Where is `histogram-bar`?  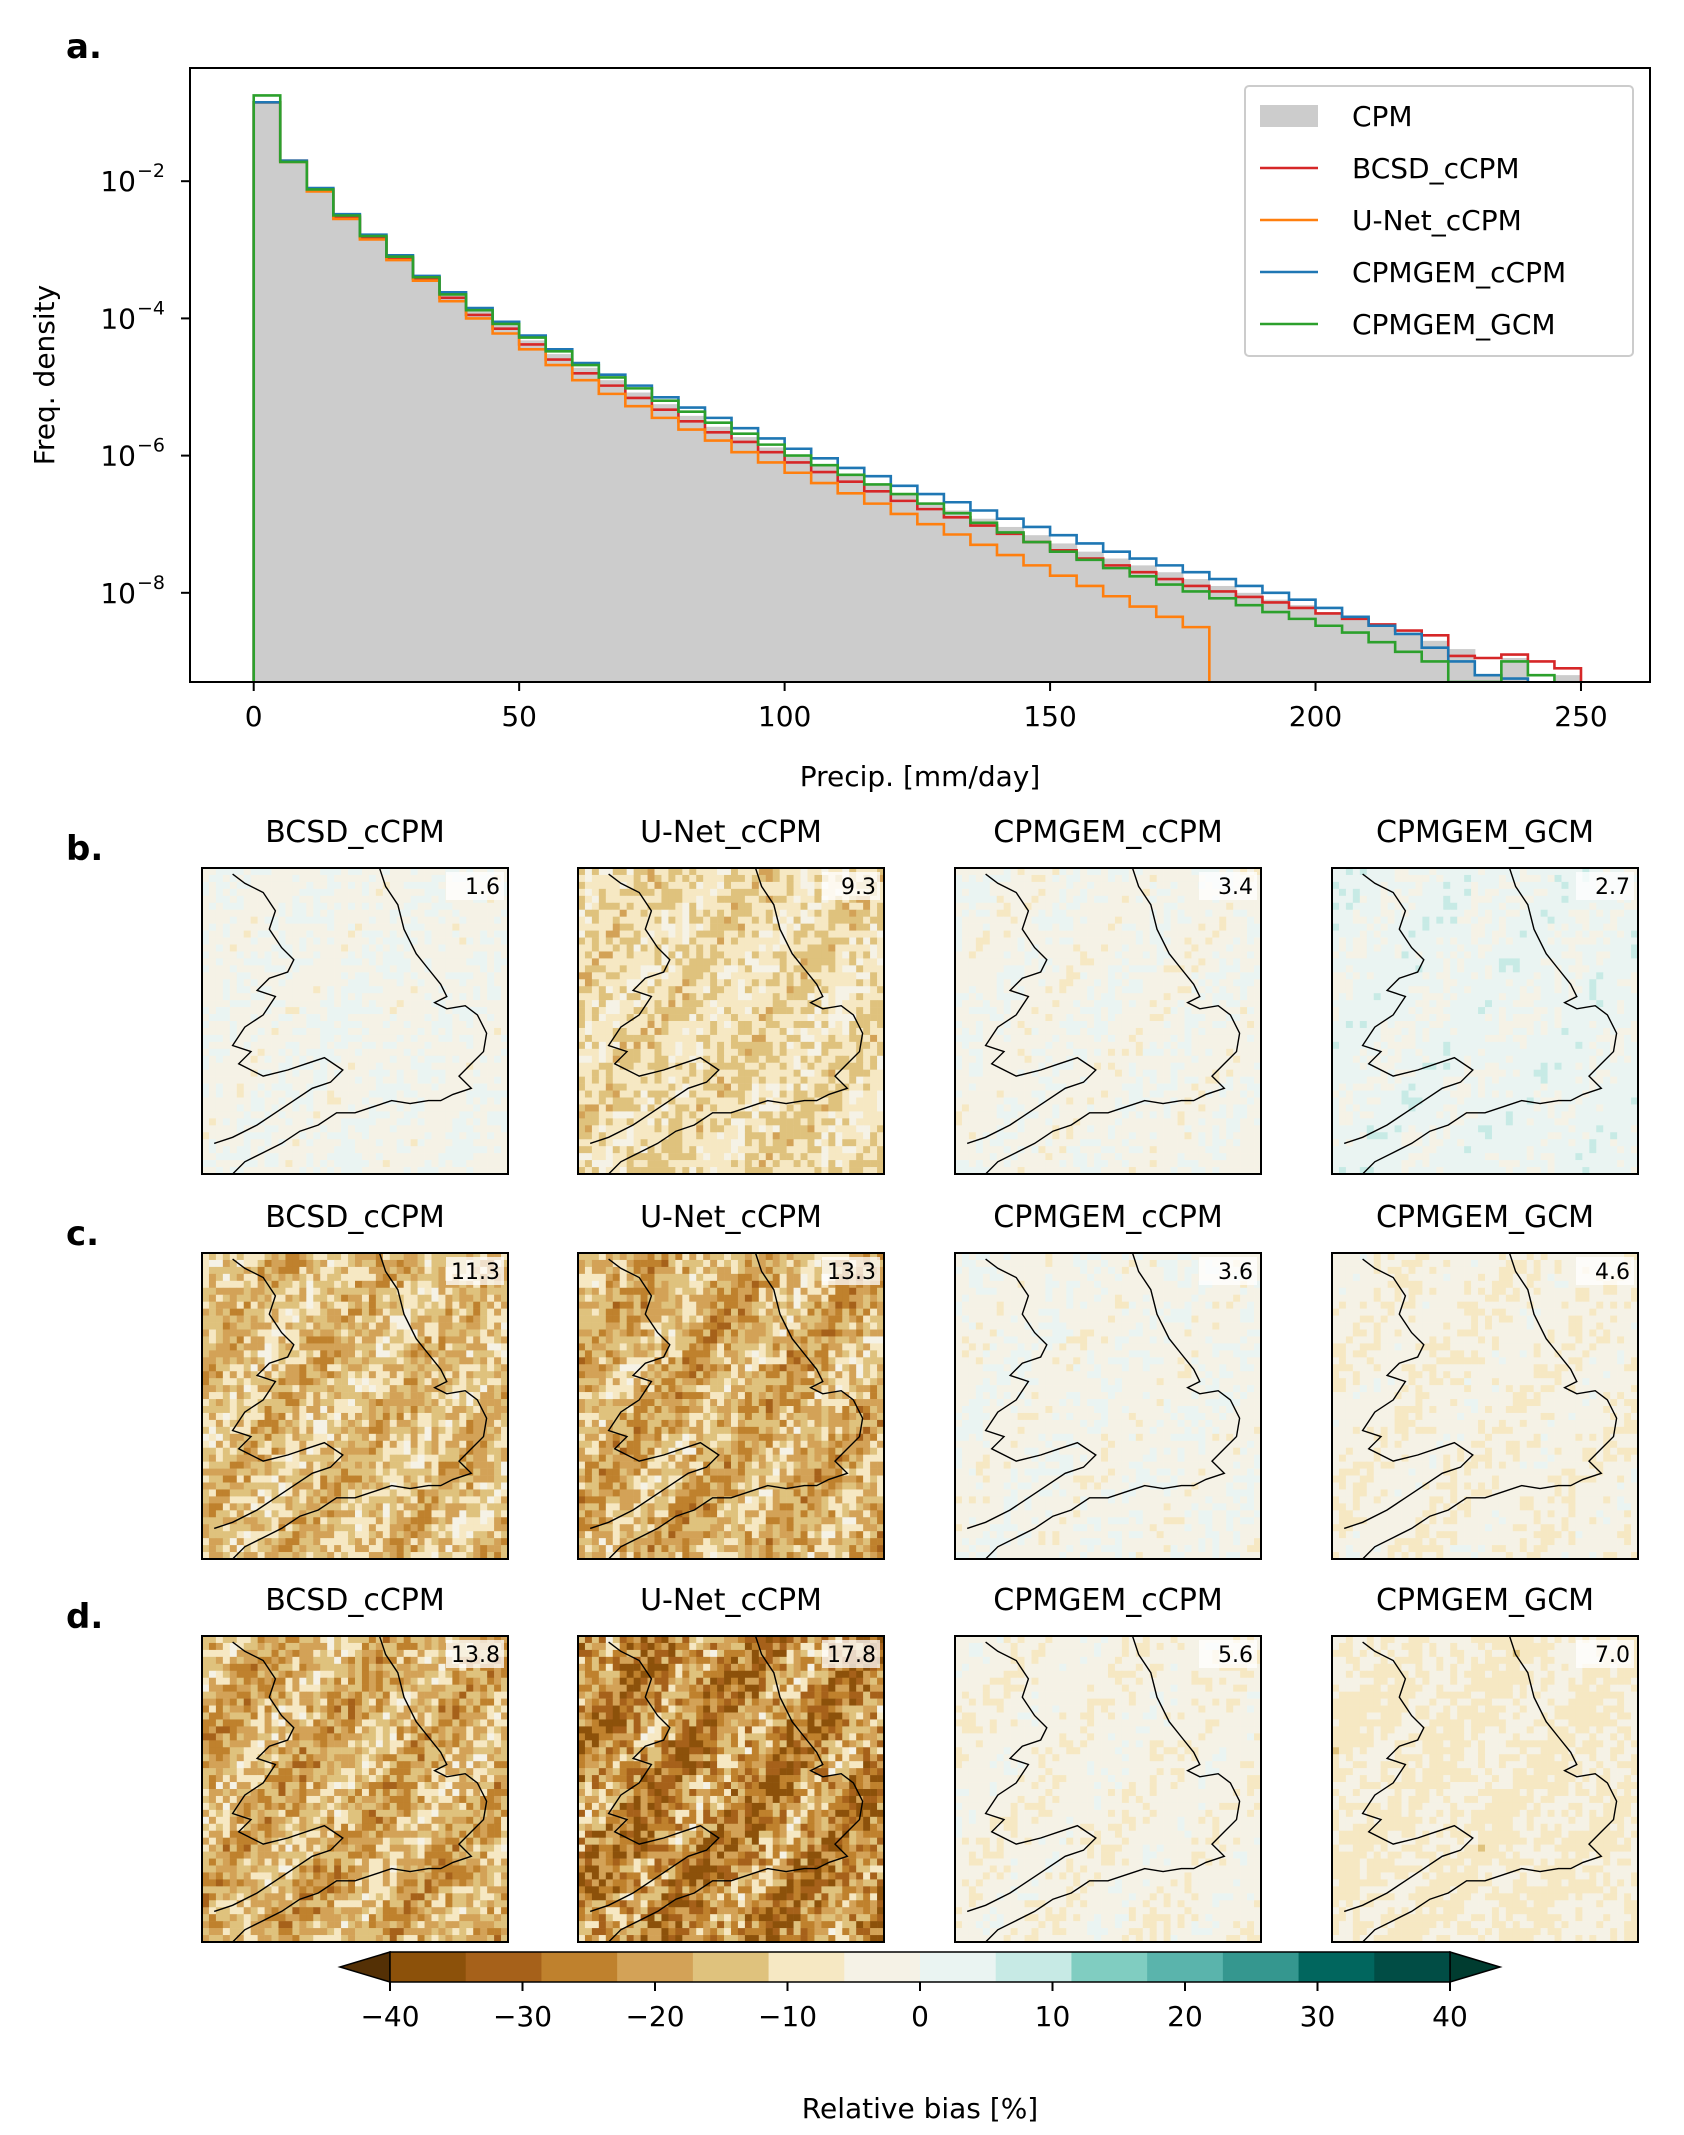
histogram-bar is located at coordinates (931, 592).